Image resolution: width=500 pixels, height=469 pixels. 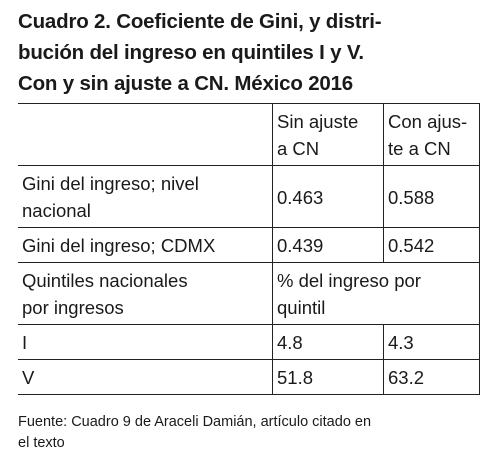 I want to click on value-cell: 51.8, so click(x=328, y=377).